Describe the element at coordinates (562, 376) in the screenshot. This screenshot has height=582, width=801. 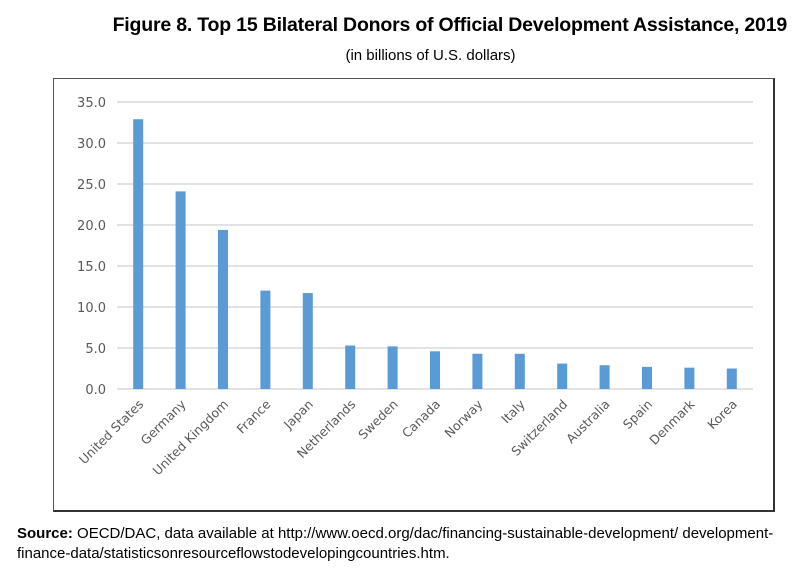
I see `bar-switzerland` at that location.